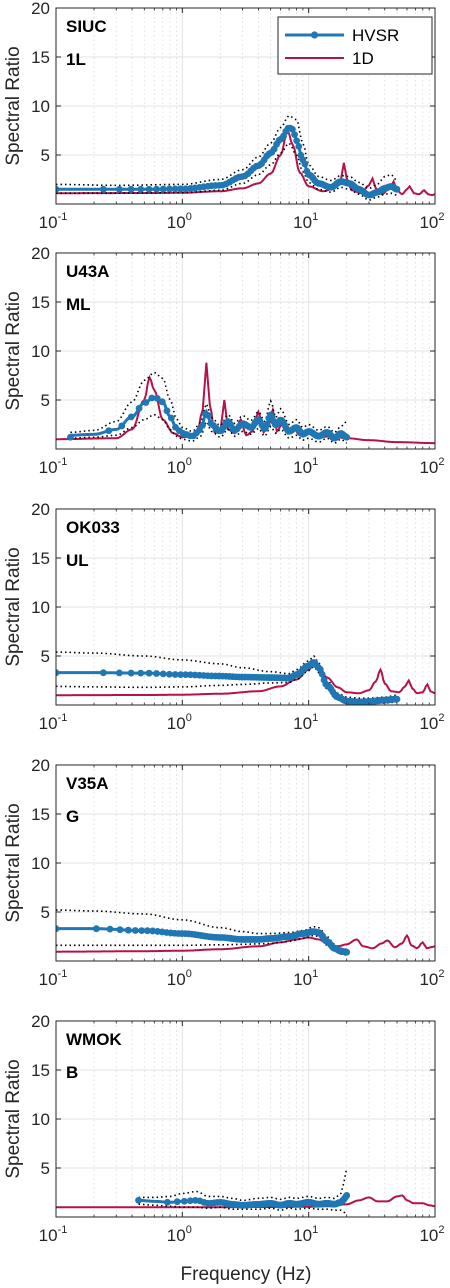 The image size is (450, 1288). What do you see at coordinates (314, 35) in the screenshot?
I see `legend-hvsr-marker` at bounding box center [314, 35].